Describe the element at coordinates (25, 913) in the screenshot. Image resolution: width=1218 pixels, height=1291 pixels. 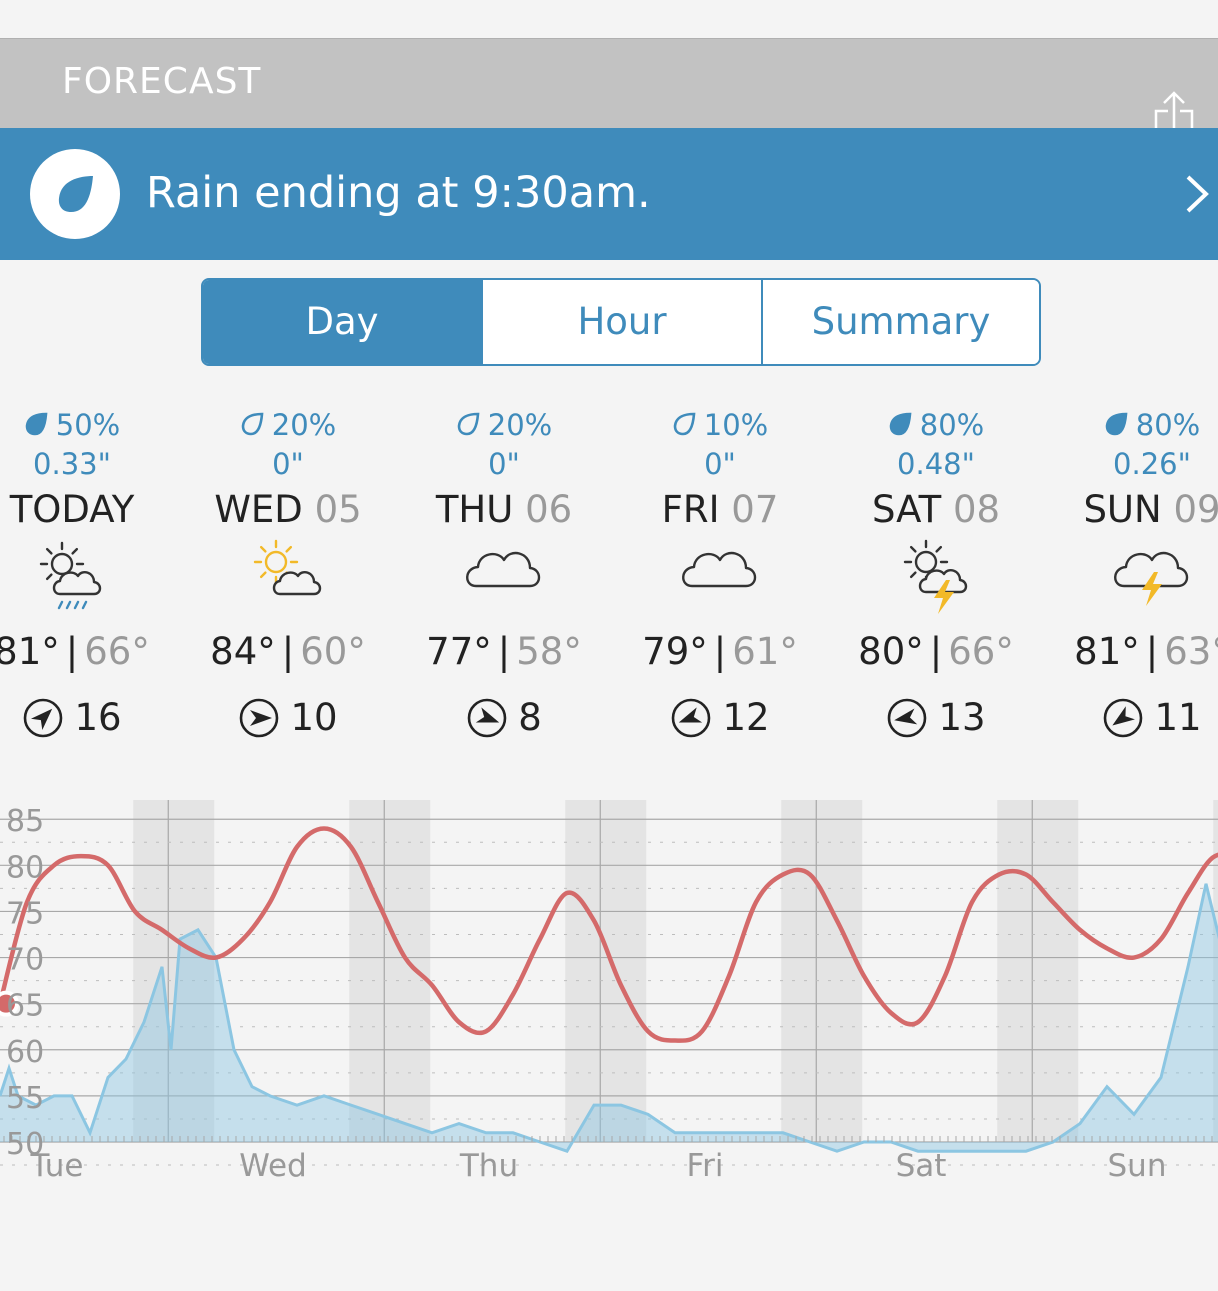
I see `y-tick-label: 75` at that location.